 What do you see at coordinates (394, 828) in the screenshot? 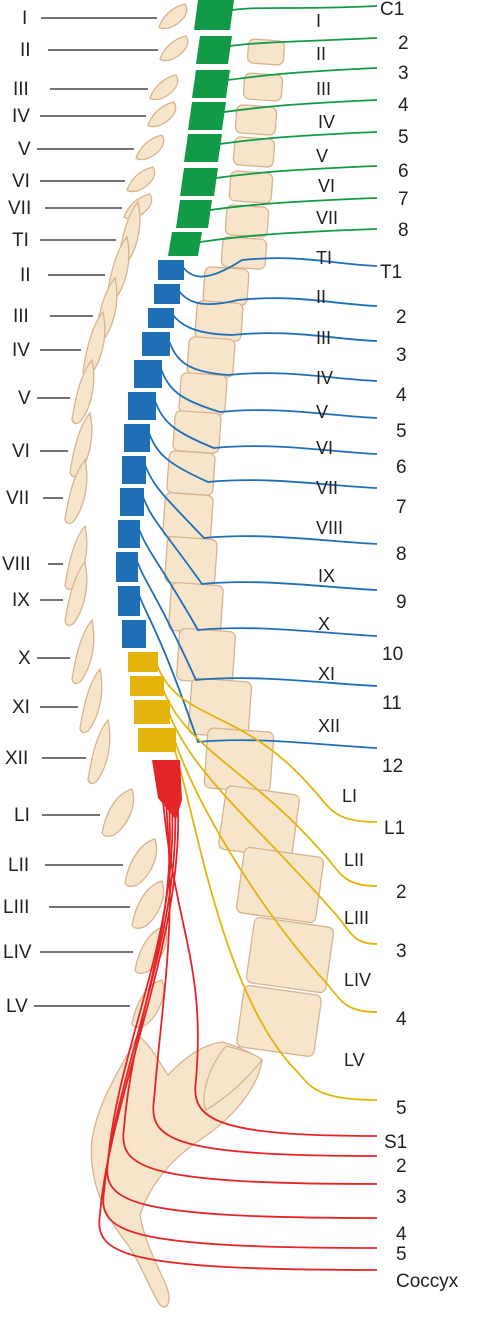
I see `nerve-label-lumbar-1: L1` at bounding box center [394, 828].